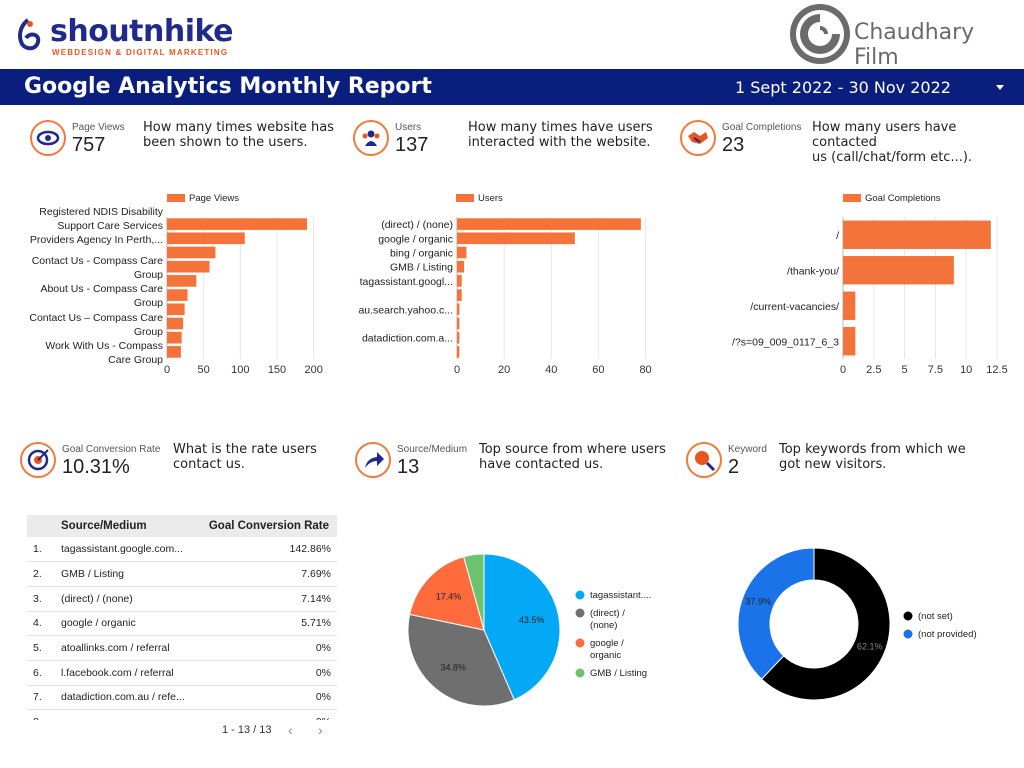 The width and height of the screenshot is (1024, 768). Describe the element at coordinates (44, 624) in the screenshot. I see `table-cell-index: 4.` at that location.